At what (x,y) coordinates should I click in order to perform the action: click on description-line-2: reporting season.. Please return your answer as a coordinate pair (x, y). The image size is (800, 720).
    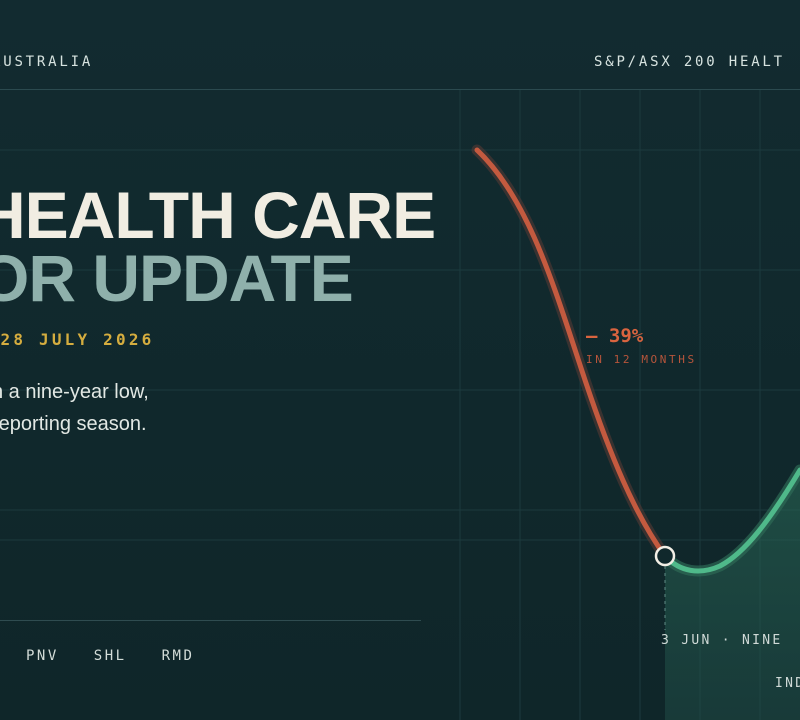
    Looking at the image, I should click on (73, 424).